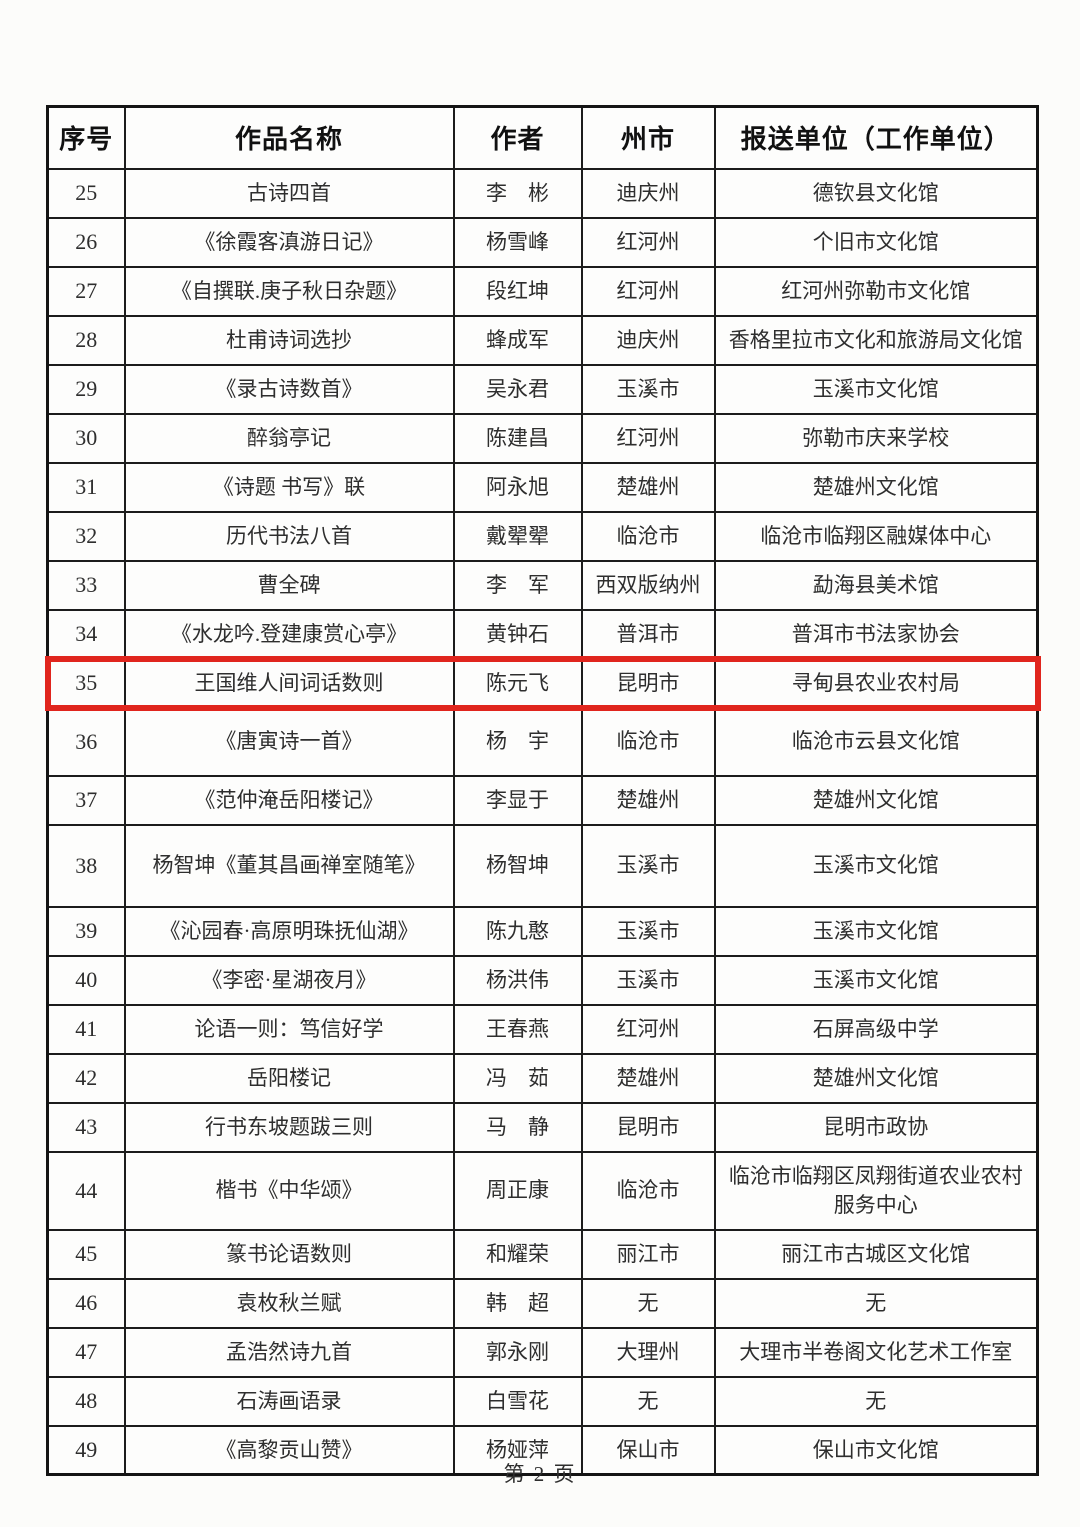 Image resolution: width=1080 pixels, height=1527 pixels. I want to click on table-row: 31 《诗题 书写》联 阿永旭 楚雄州 楚雄州文化馆, so click(542, 487).